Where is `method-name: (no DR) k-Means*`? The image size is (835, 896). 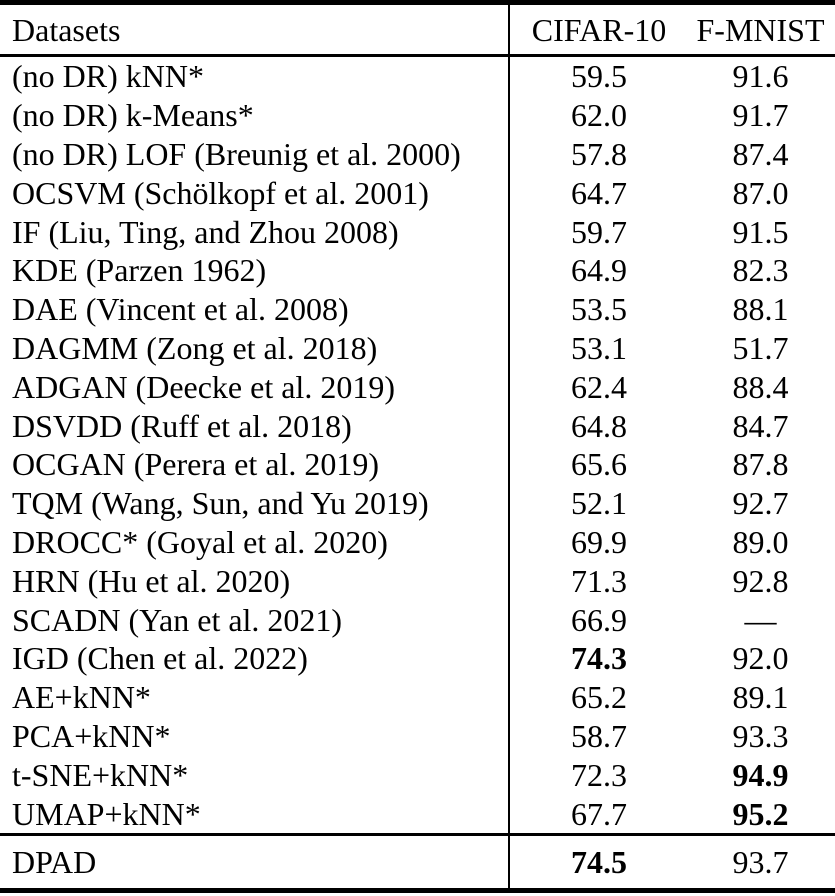
method-name: (no DR) k-Means* is located at coordinates (133, 115).